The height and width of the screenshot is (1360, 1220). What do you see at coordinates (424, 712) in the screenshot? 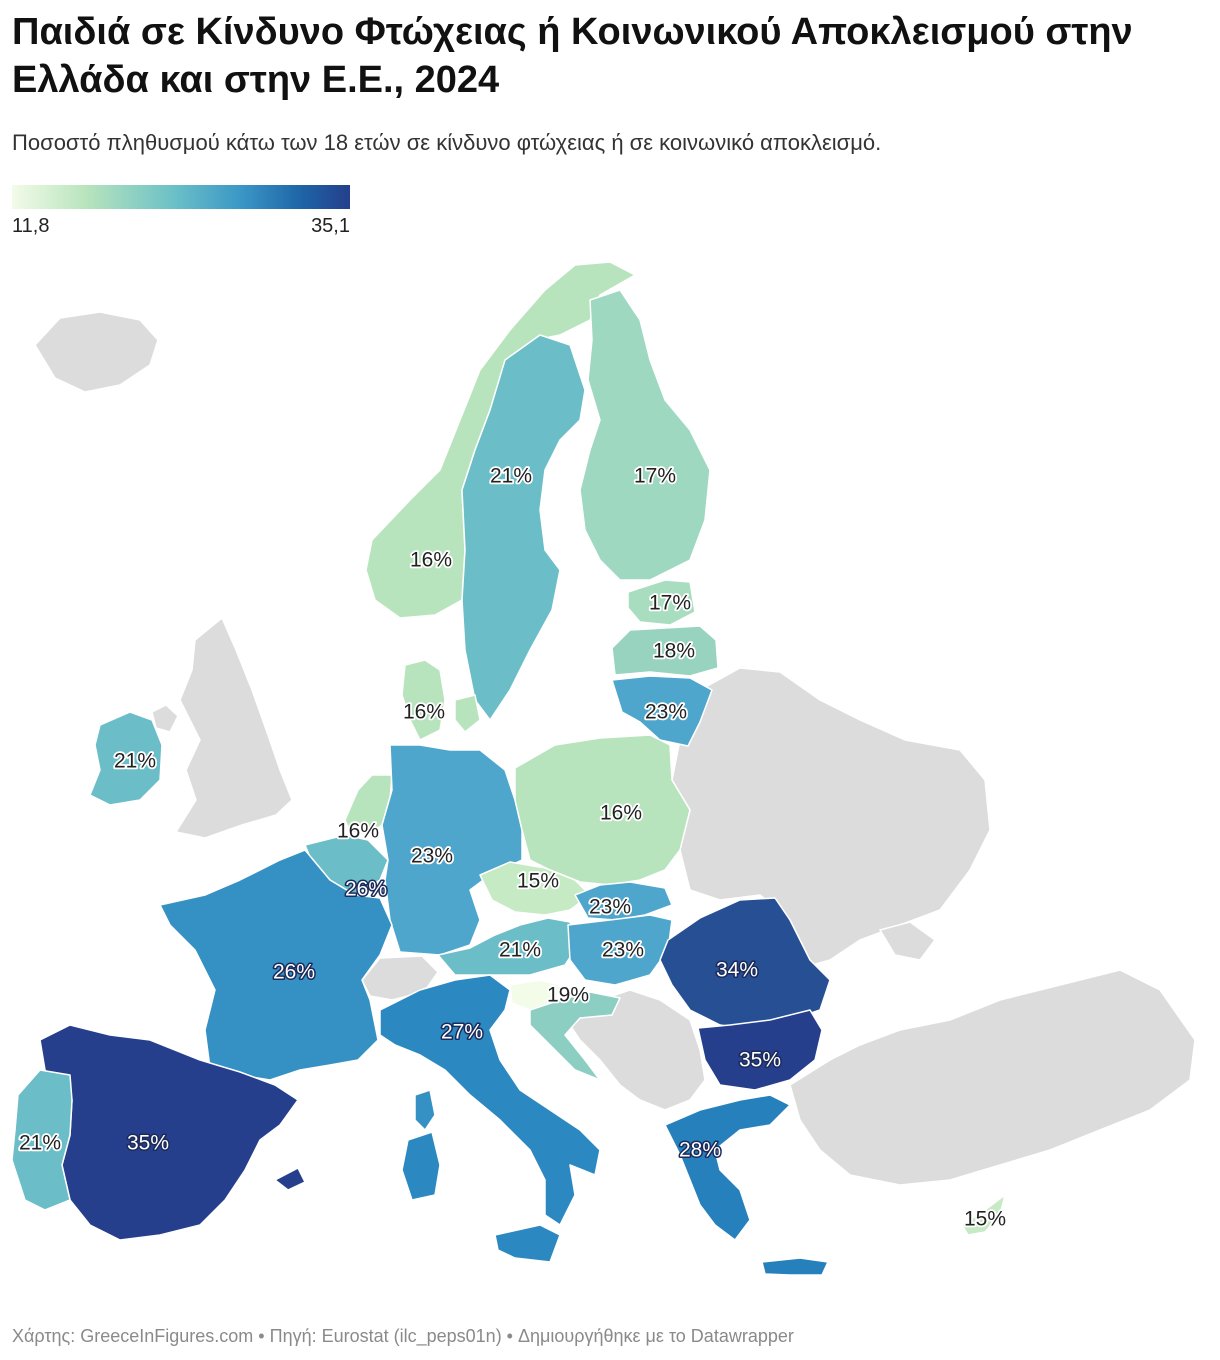
I see `denmark-value-label: 16%` at bounding box center [424, 712].